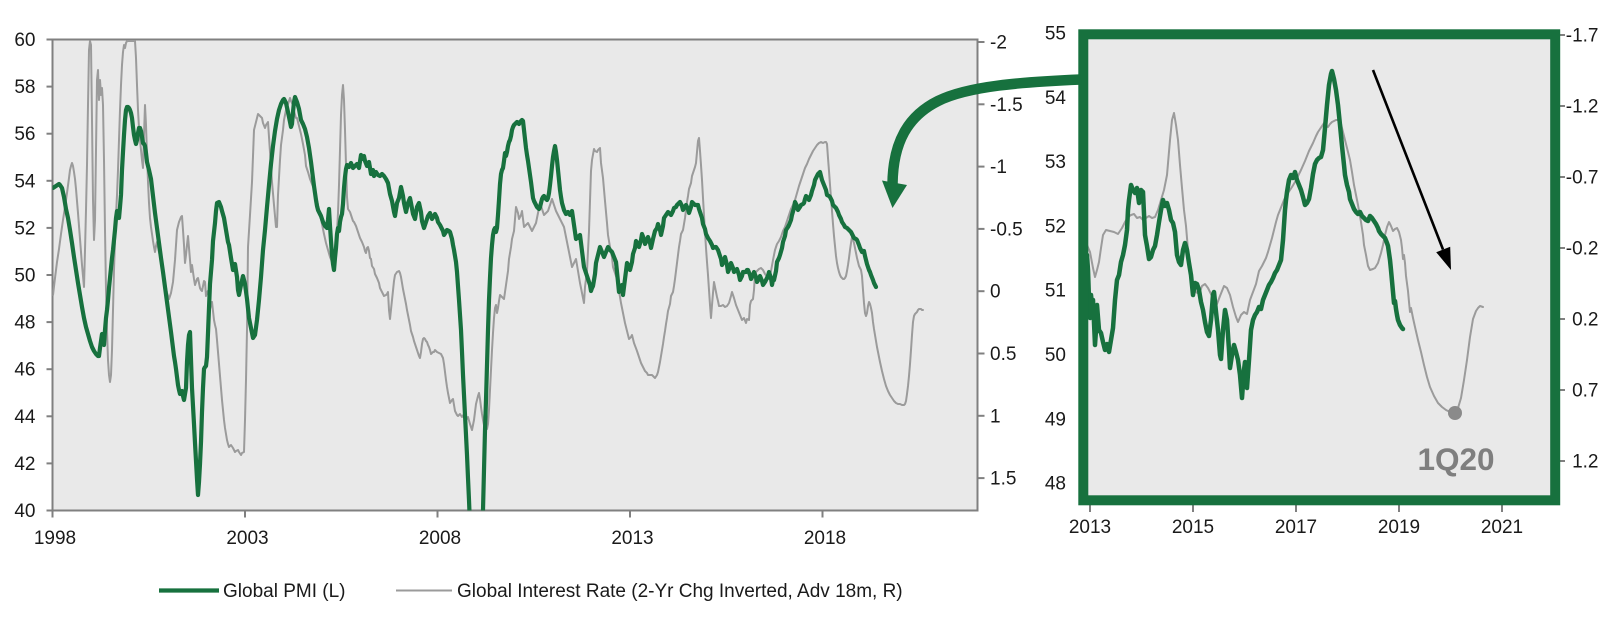  I want to click on svg-text: -0.5, so click(1006, 229).